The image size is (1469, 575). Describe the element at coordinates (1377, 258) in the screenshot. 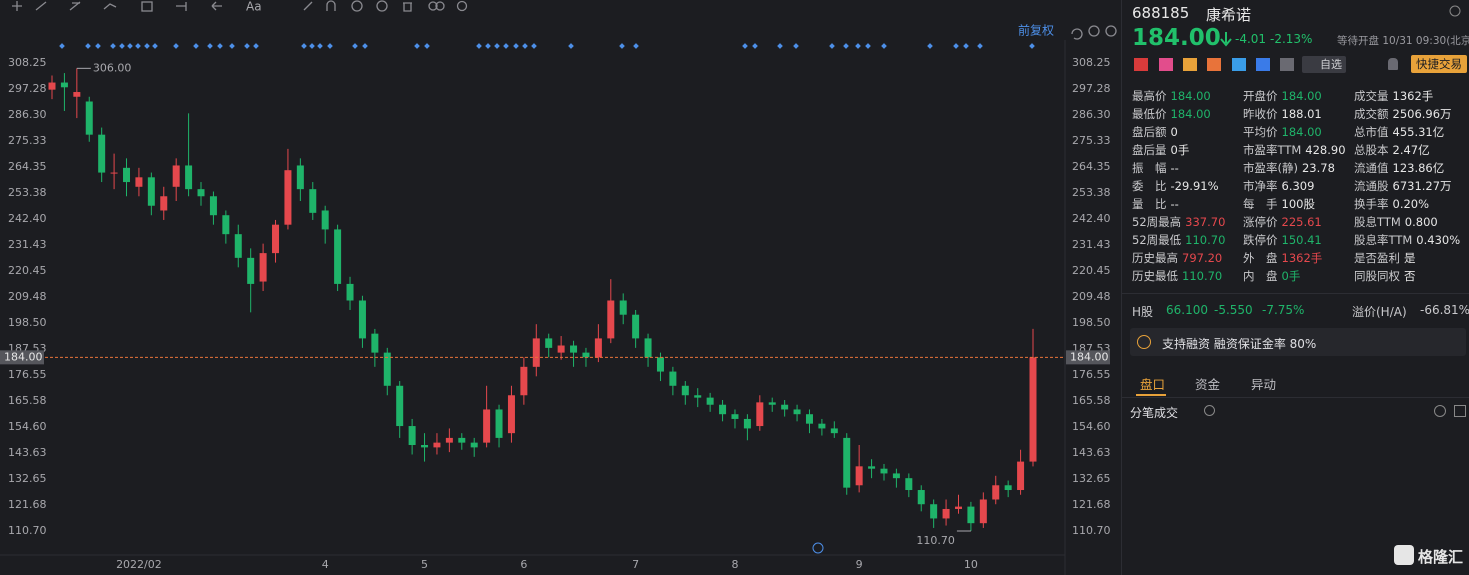

I see `stat-label: 是否盈利` at that location.